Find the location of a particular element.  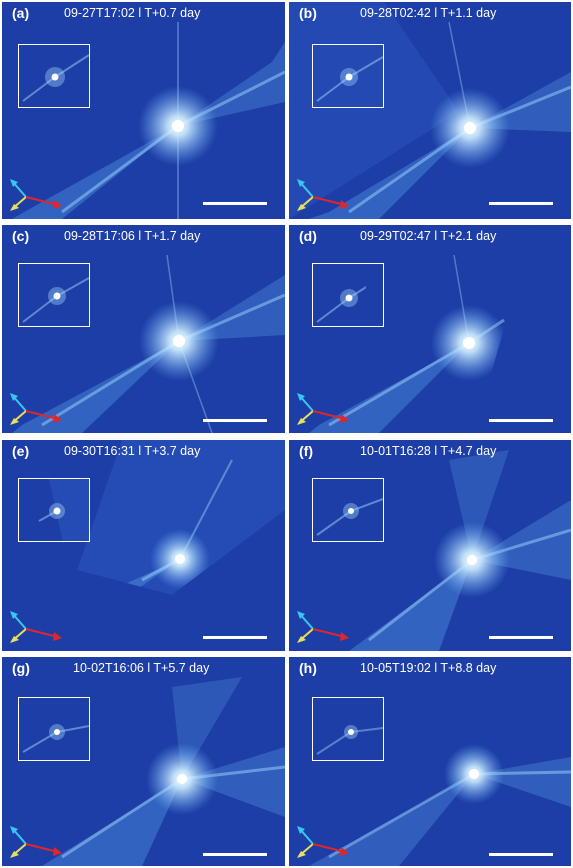

panel-timestamp: 10-02T16:06 l T+5.7 day is located at coordinates (141, 668).